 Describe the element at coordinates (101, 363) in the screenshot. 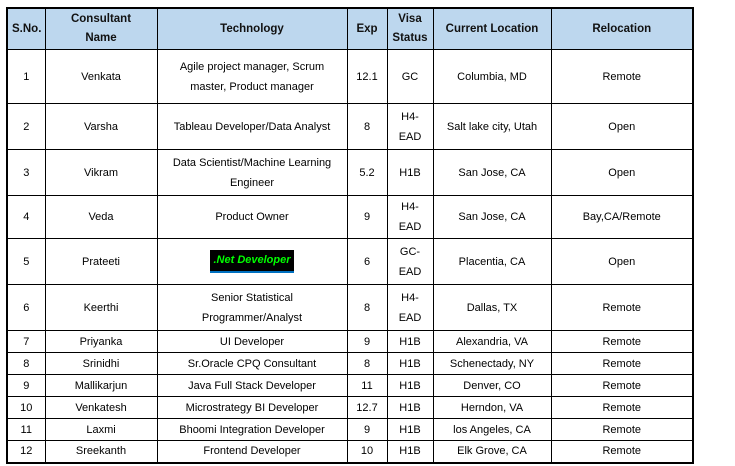

I see `cell-consultant-name: Srinidhi` at that location.